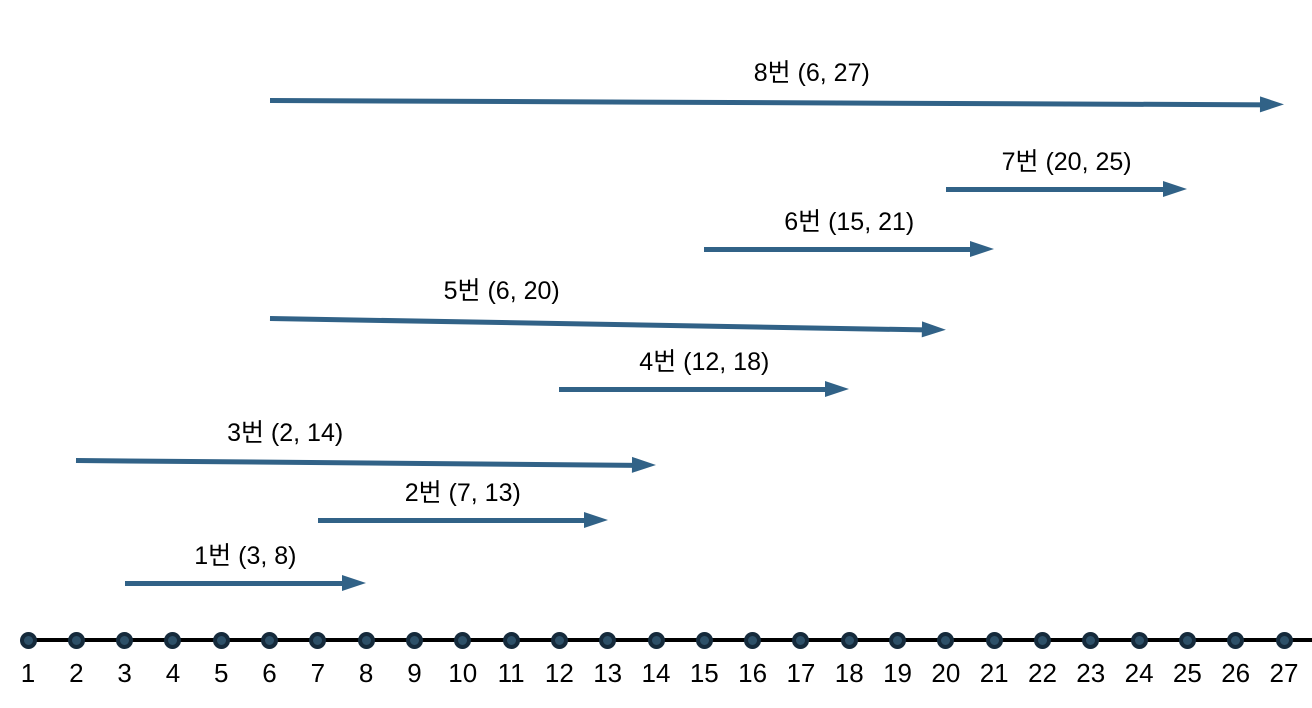 The height and width of the screenshot is (708, 1312). I want to click on axis-tick-label-24: 24, so click(1139, 673).